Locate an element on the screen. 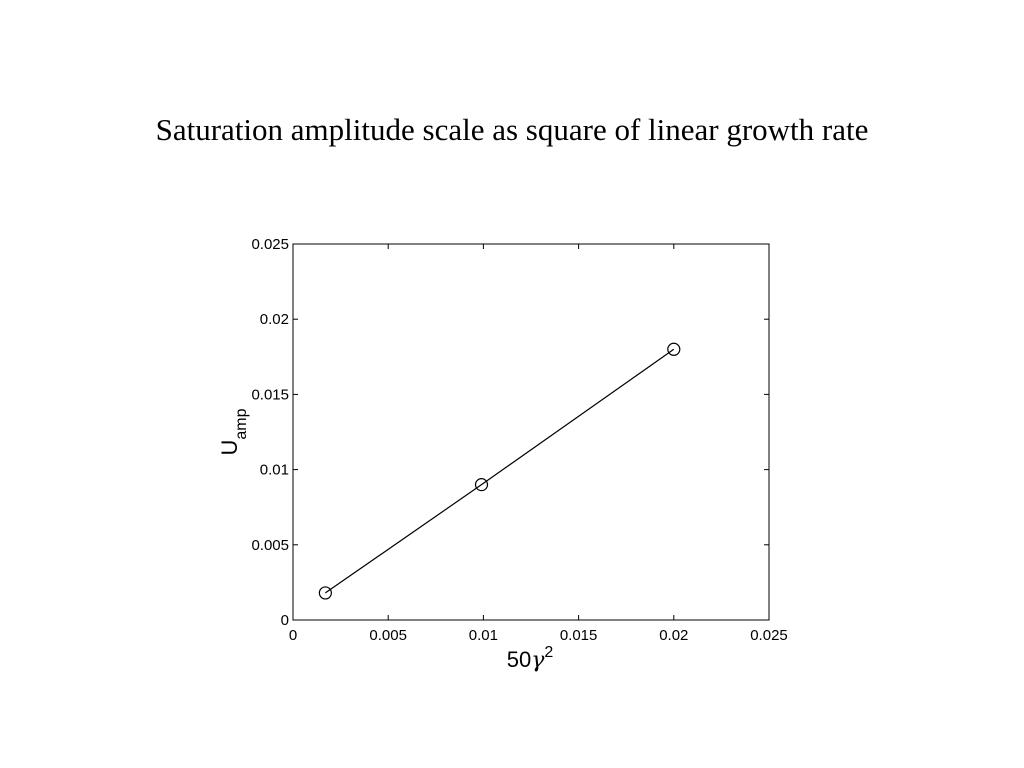  x-tick-label: 0.025 is located at coordinates (769, 635).